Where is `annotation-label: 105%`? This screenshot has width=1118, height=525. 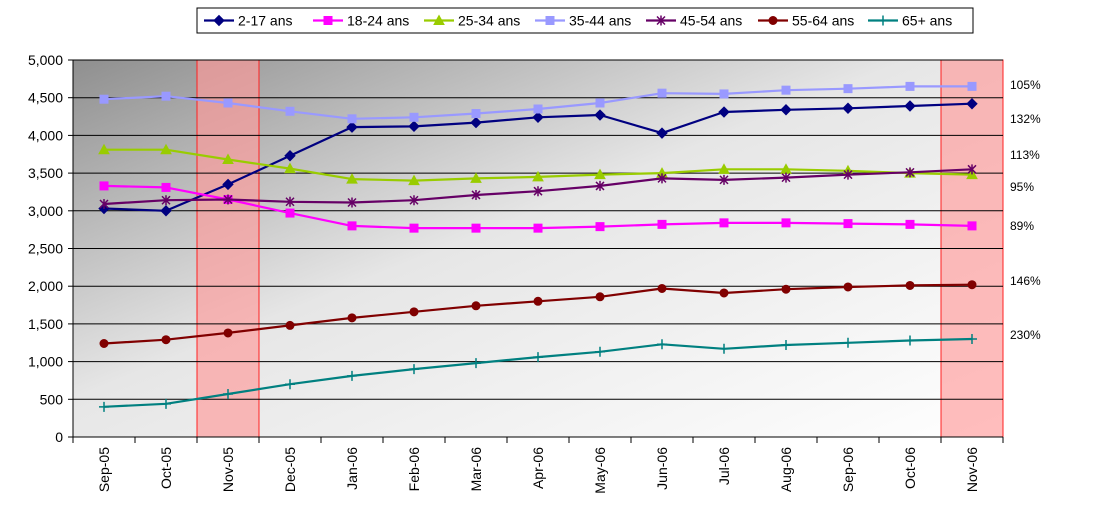
annotation-label: 105% is located at coordinates (1025, 85).